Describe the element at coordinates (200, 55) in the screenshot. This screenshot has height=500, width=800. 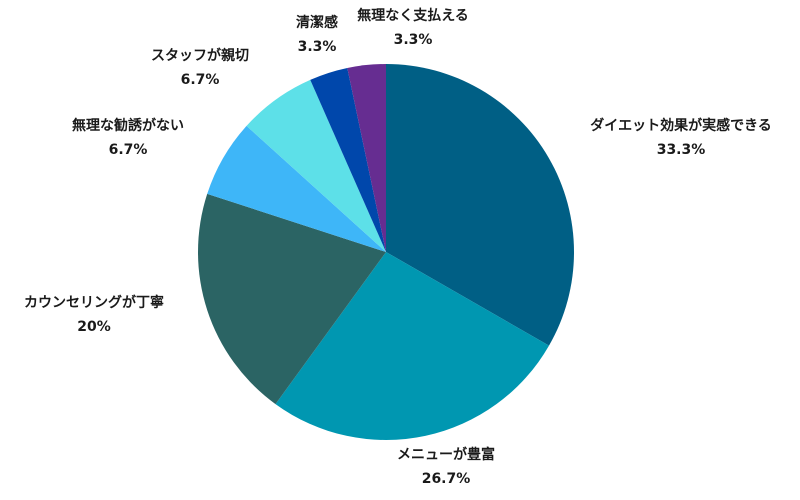
I see `slice-label-4: スタッフが親切` at that location.